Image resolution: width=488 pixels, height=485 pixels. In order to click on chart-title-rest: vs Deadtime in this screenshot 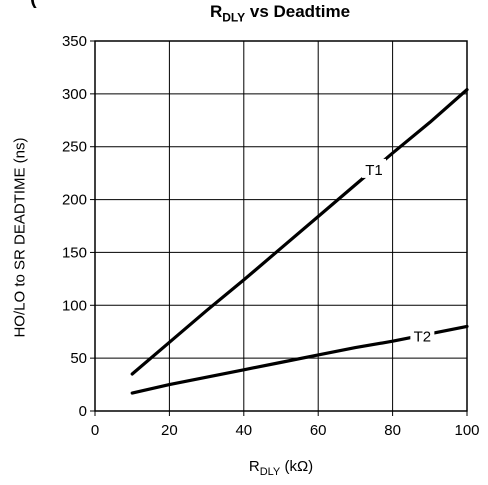, I will do `click(298, 11)`.